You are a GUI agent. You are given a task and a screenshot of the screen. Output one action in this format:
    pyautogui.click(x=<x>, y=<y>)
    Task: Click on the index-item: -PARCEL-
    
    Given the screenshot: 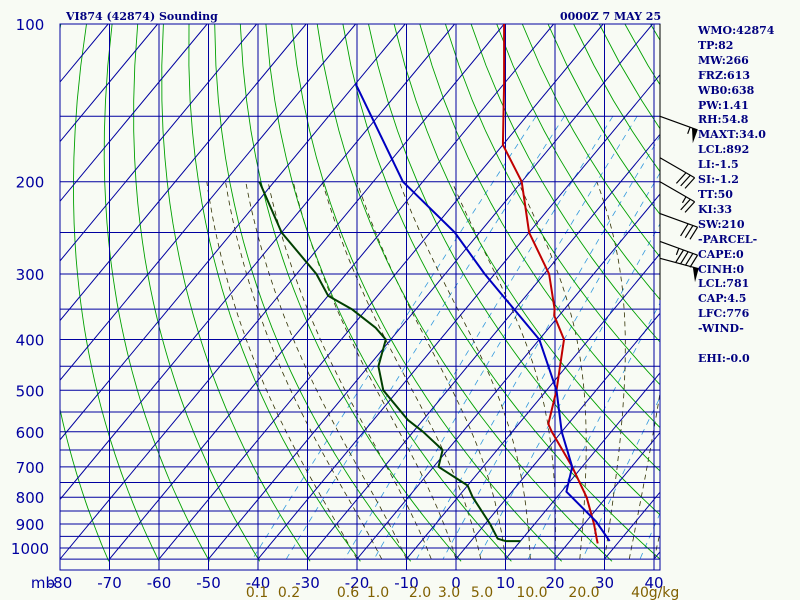 What is the action you would take?
    pyautogui.click(x=728, y=239)
    